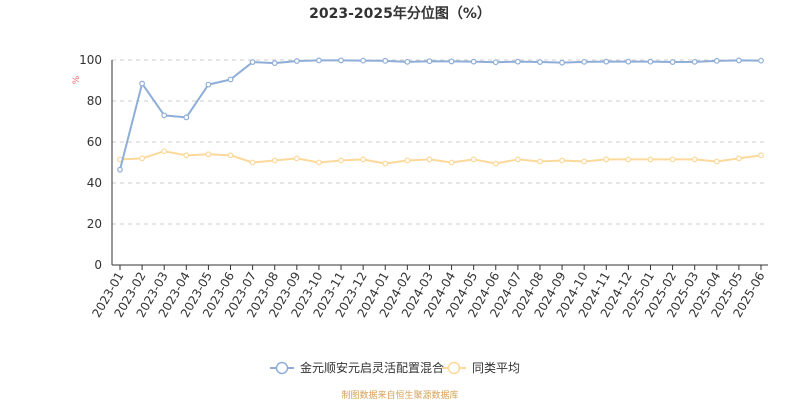  What do you see at coordinates (77, 79) in the screenshot?
I see `y-axis-unit-label: %` at bounding box center [77, 79].